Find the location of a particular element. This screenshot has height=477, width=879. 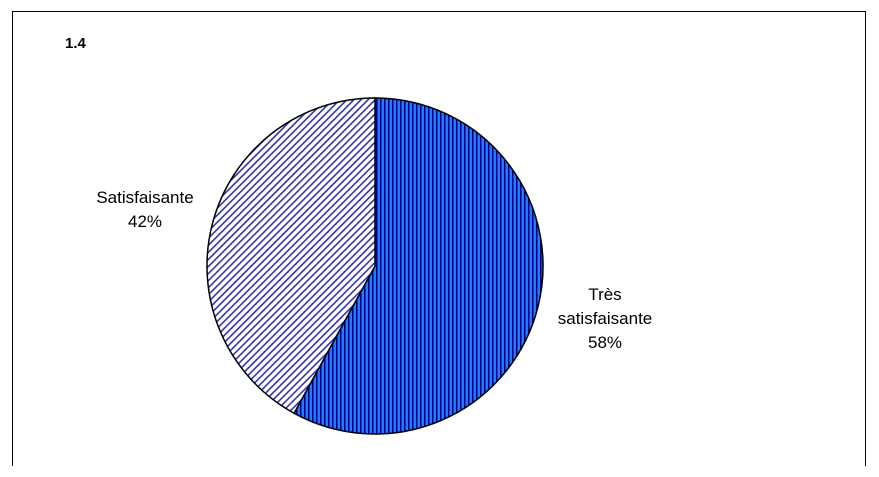

slice-label-tres-satisfaisante: Très satisfaisante 58% is located at coordinates (605, 319).